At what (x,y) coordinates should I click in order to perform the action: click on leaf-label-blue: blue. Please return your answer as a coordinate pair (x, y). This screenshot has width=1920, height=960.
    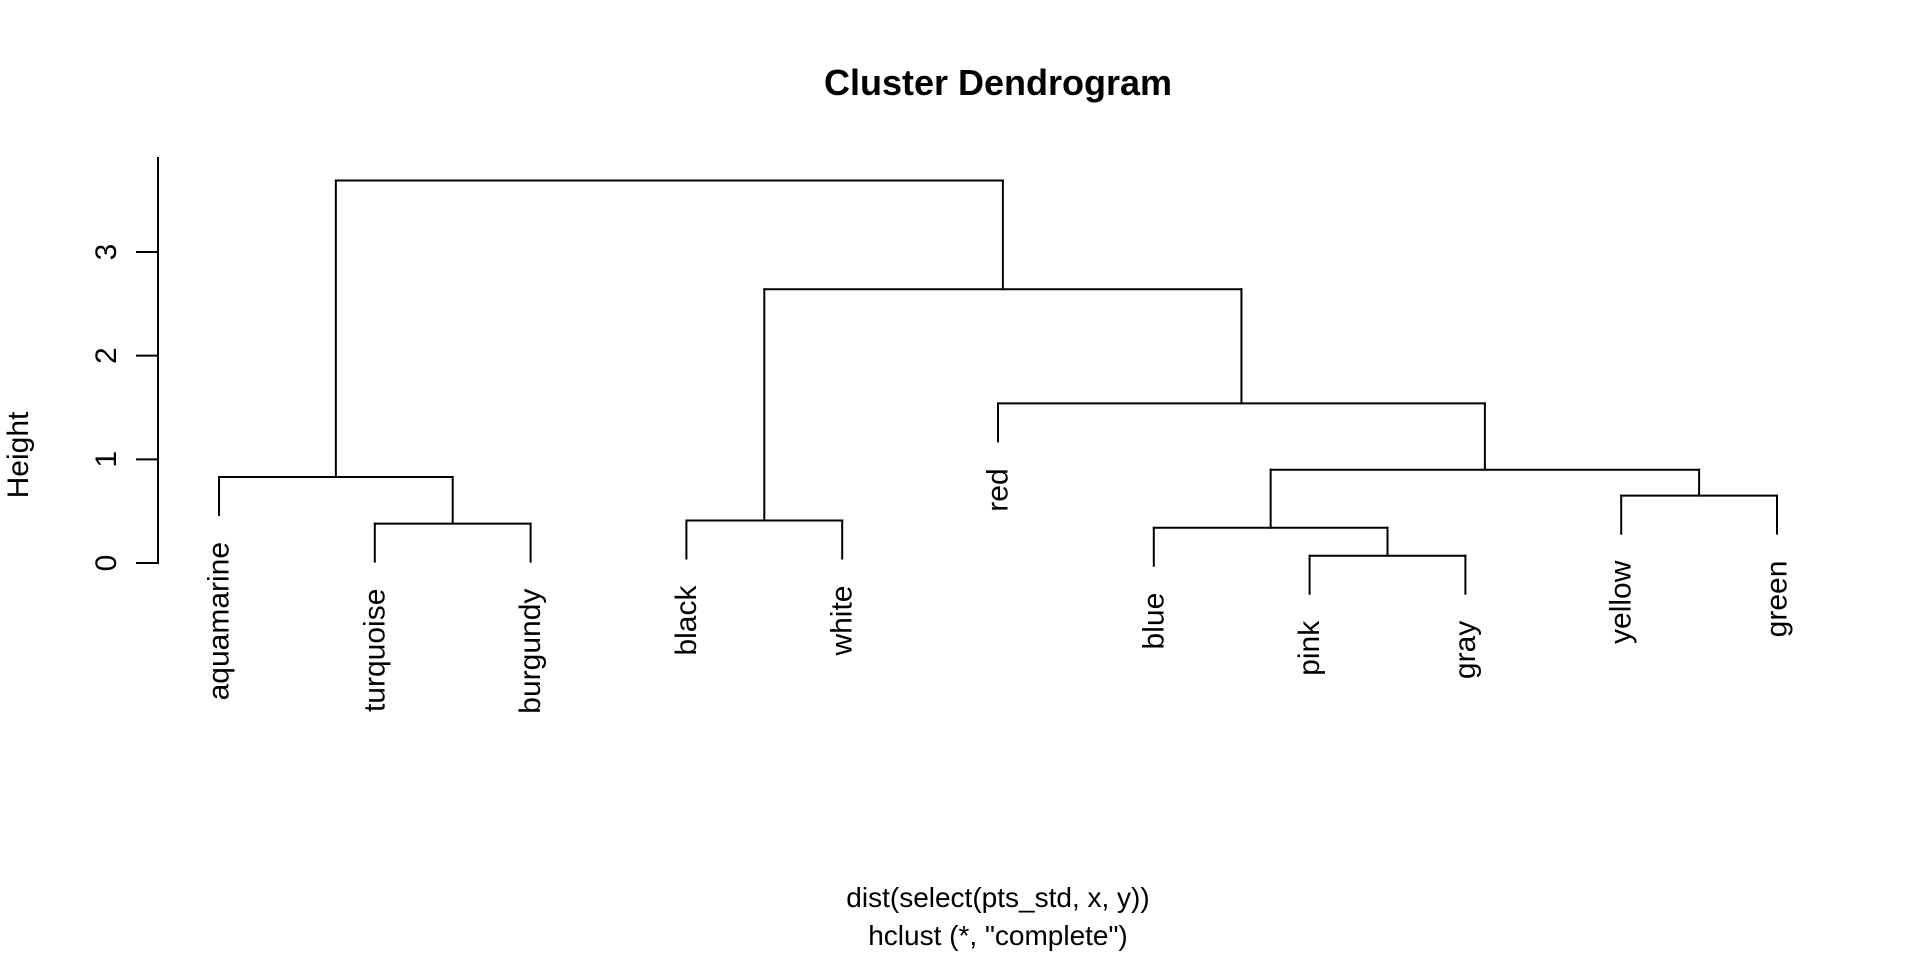
    Looking at the image, I should click on (1153, 621).